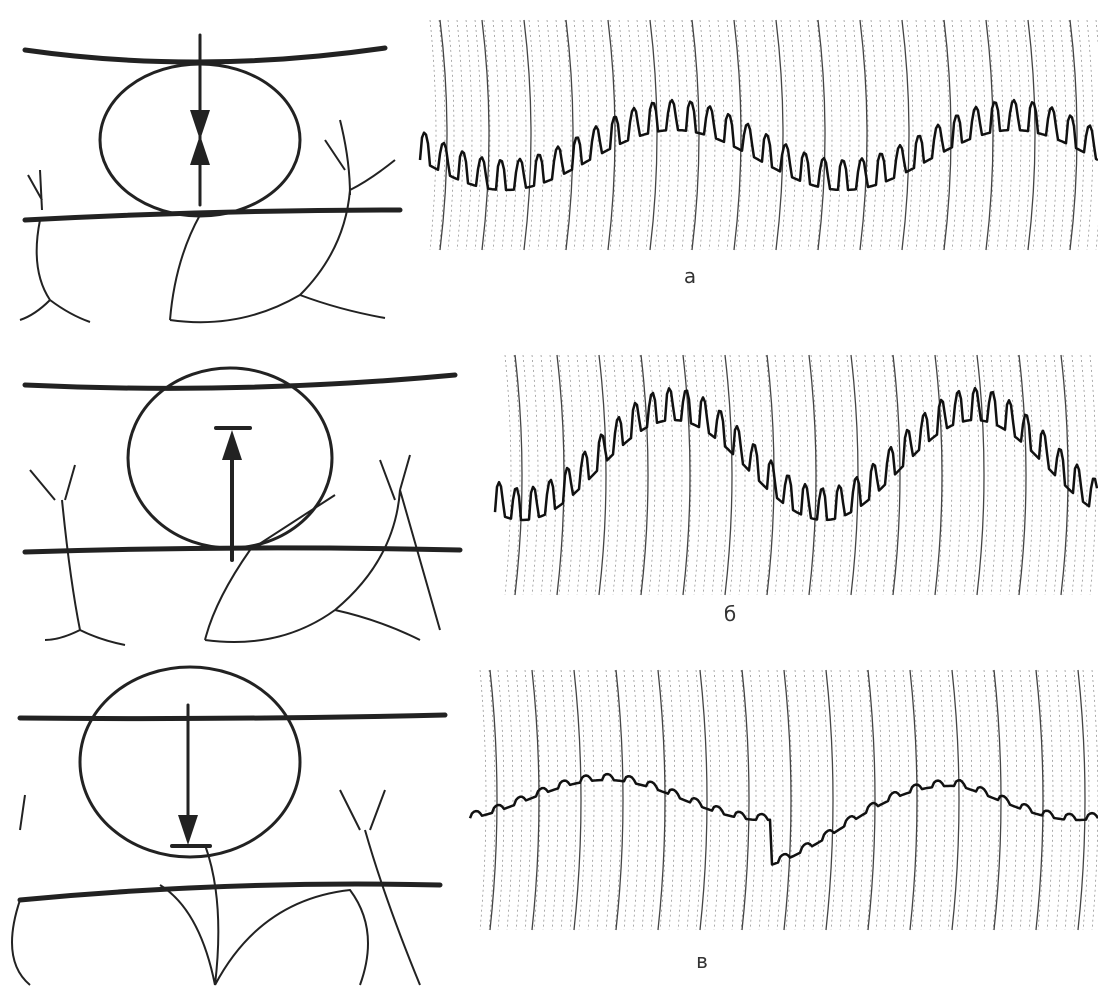 This screenshot has width=1098, height=989. I want to click on recording-trace, so click(758, 145).